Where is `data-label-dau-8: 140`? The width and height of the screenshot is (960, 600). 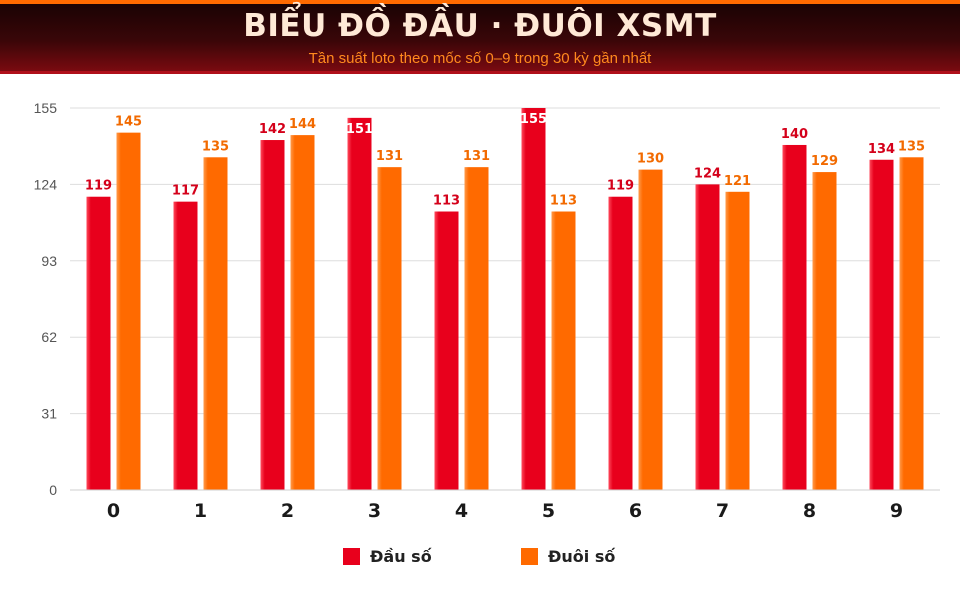 data-label-dau-8: 140 is located at coordinates (794, 134).